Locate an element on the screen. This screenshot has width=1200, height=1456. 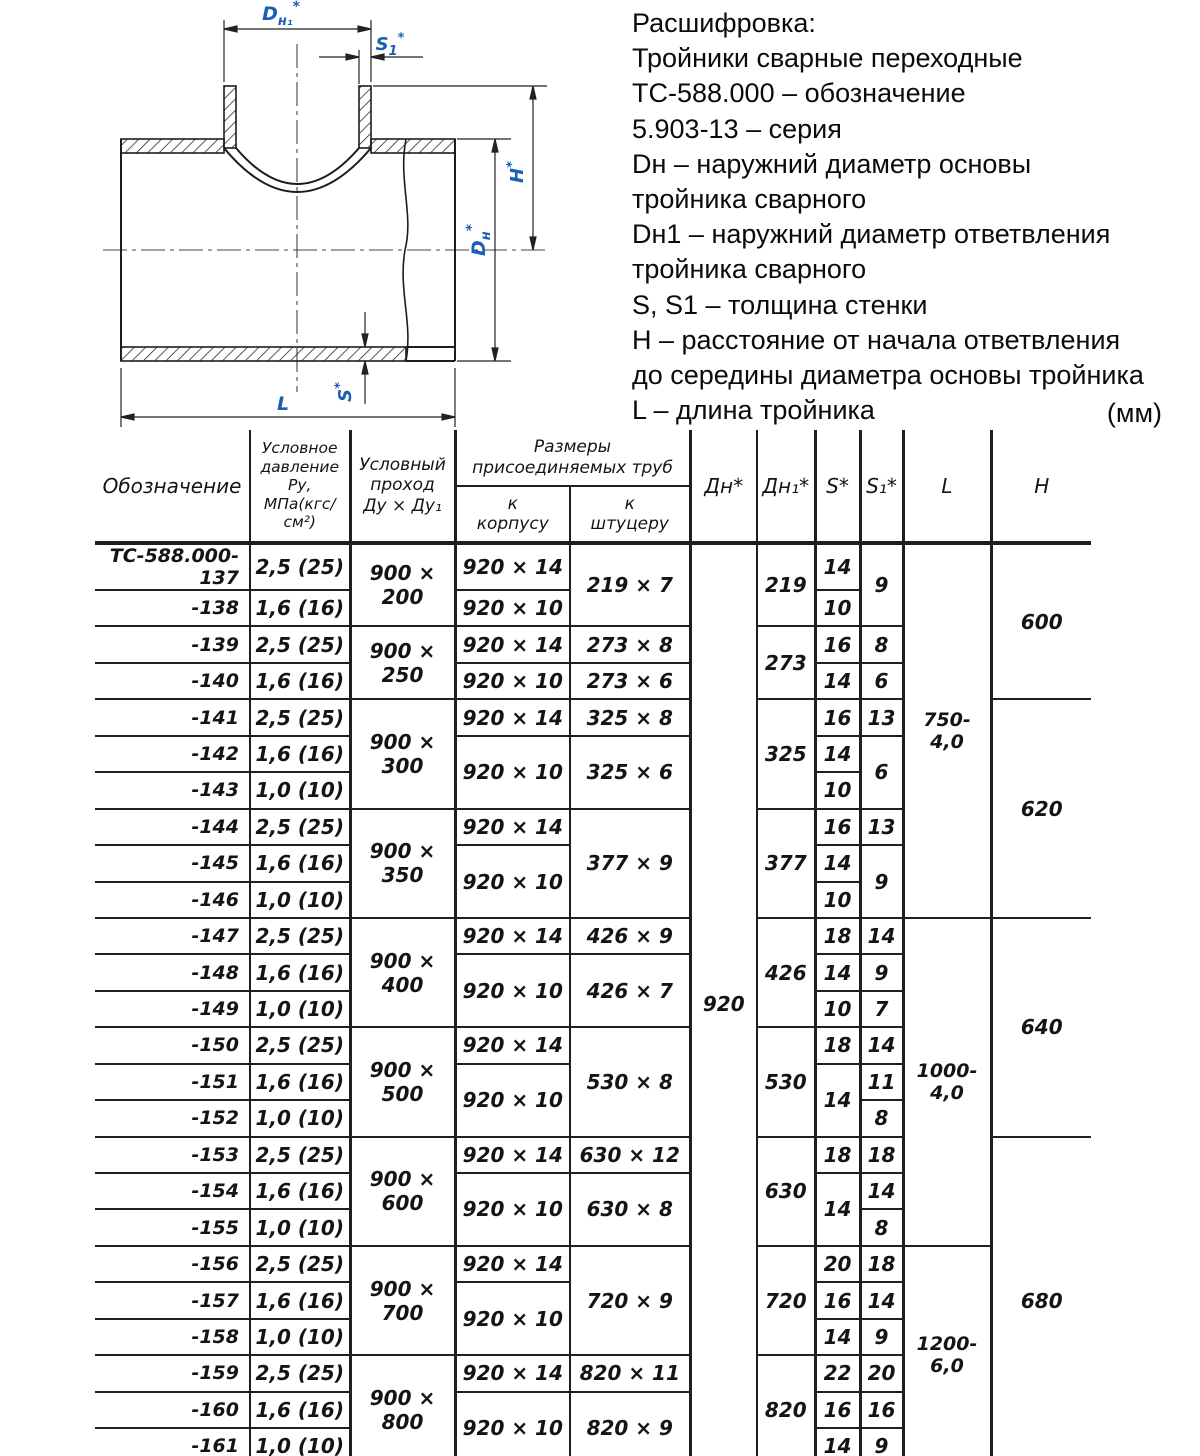
table-cell: 640 is located at coordinates (1040, 1027).